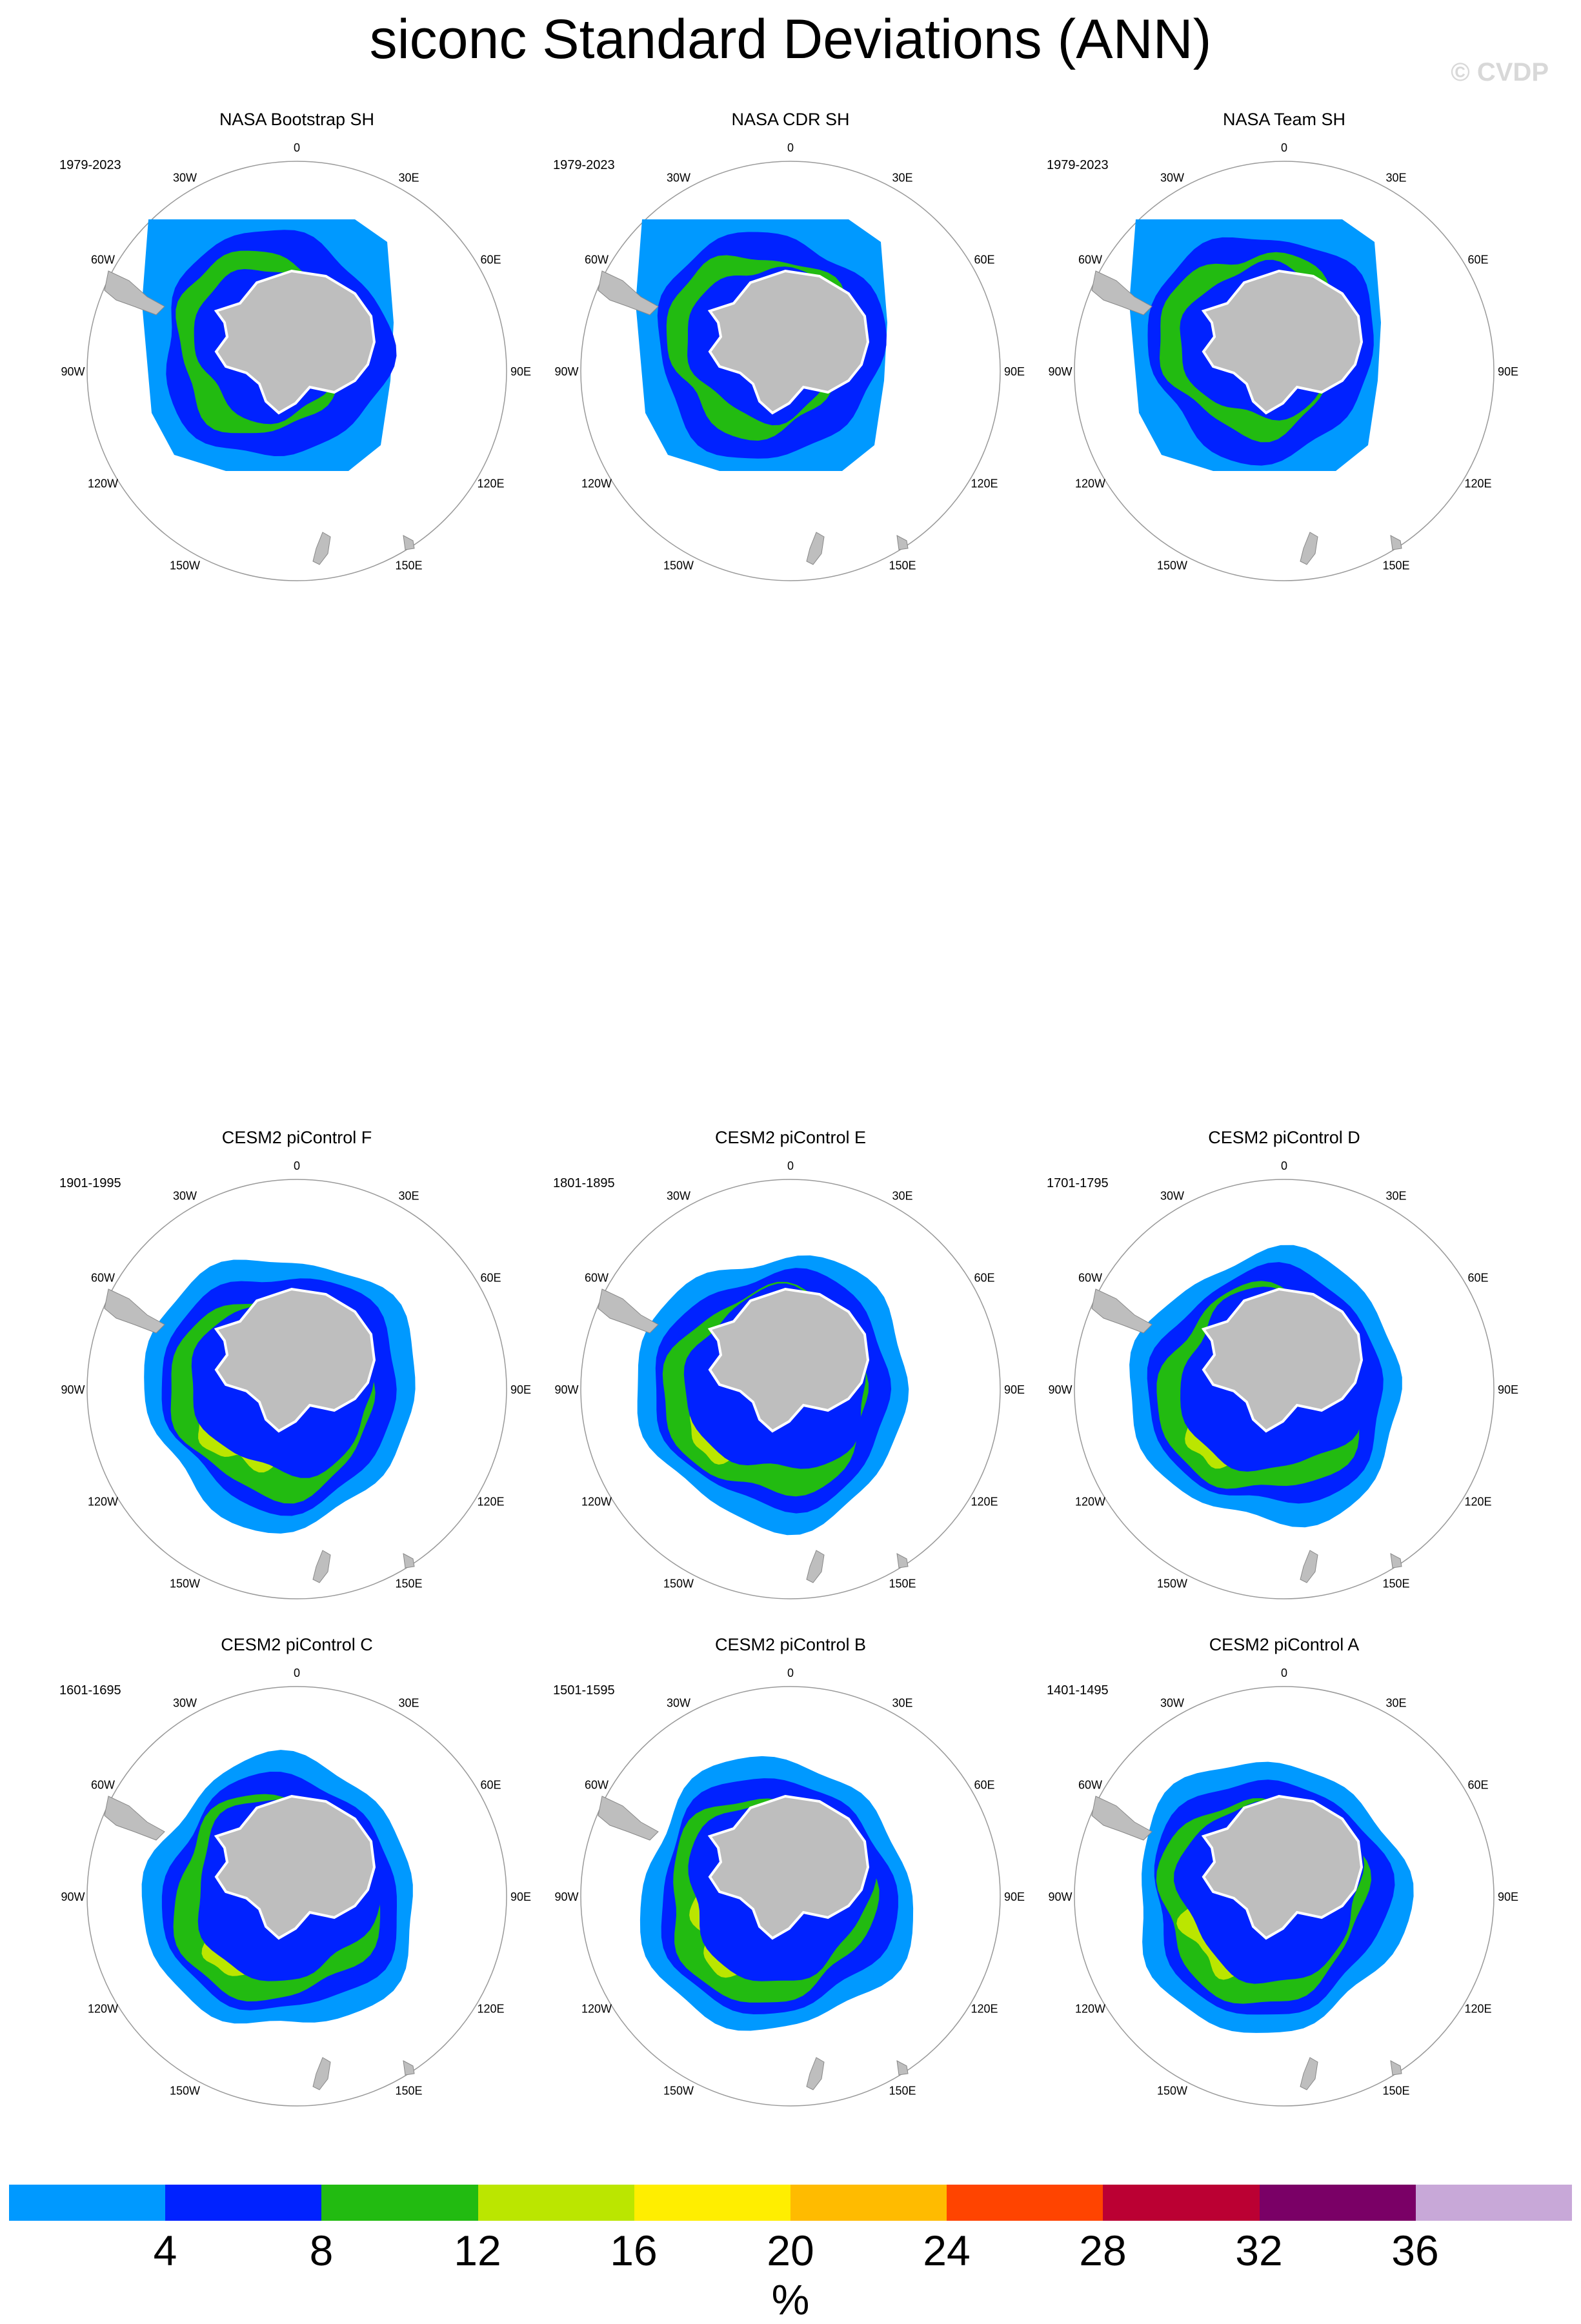 The height and width of the screenshot is (2324, 1581). I want to click on colorbar-tick-label: 28, so click(1103, 2250).